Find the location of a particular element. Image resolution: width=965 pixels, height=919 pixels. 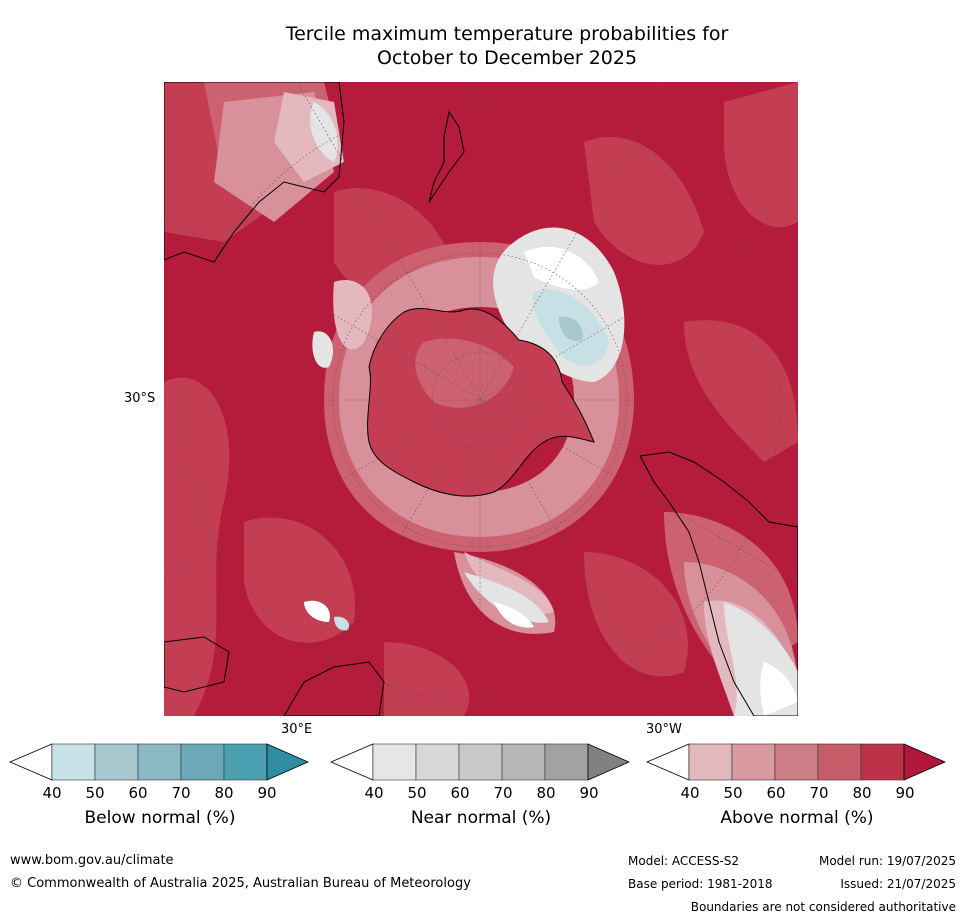

south-america-coast is located at coordinates (718, 583).